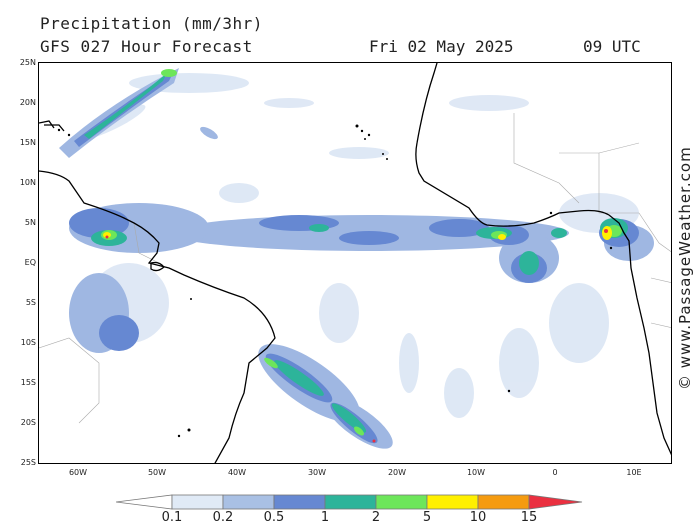  What do you see at coordinates (151, 23) in the screenshot?
I see `map-title: Precipitation (mm/3hr)` at bounding box center [151, 23].